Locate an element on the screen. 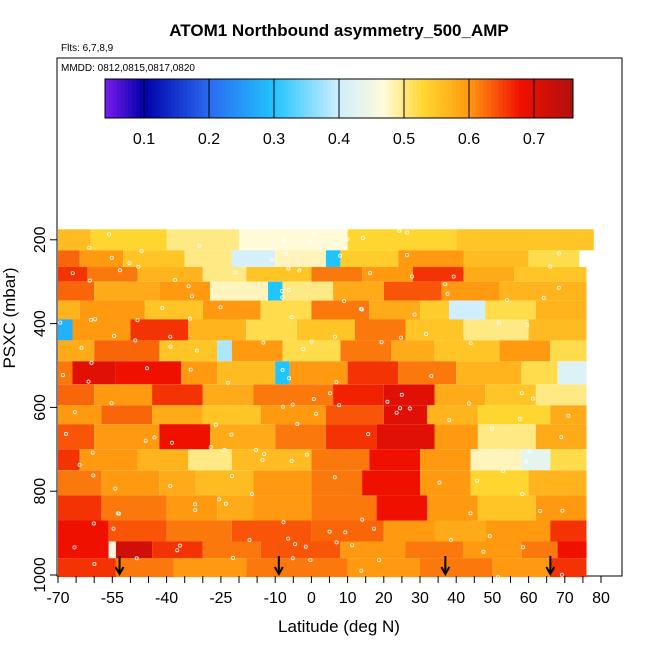 The image size is (650, 655). x-tick-label: -70 is located at coordinates (57, 598).